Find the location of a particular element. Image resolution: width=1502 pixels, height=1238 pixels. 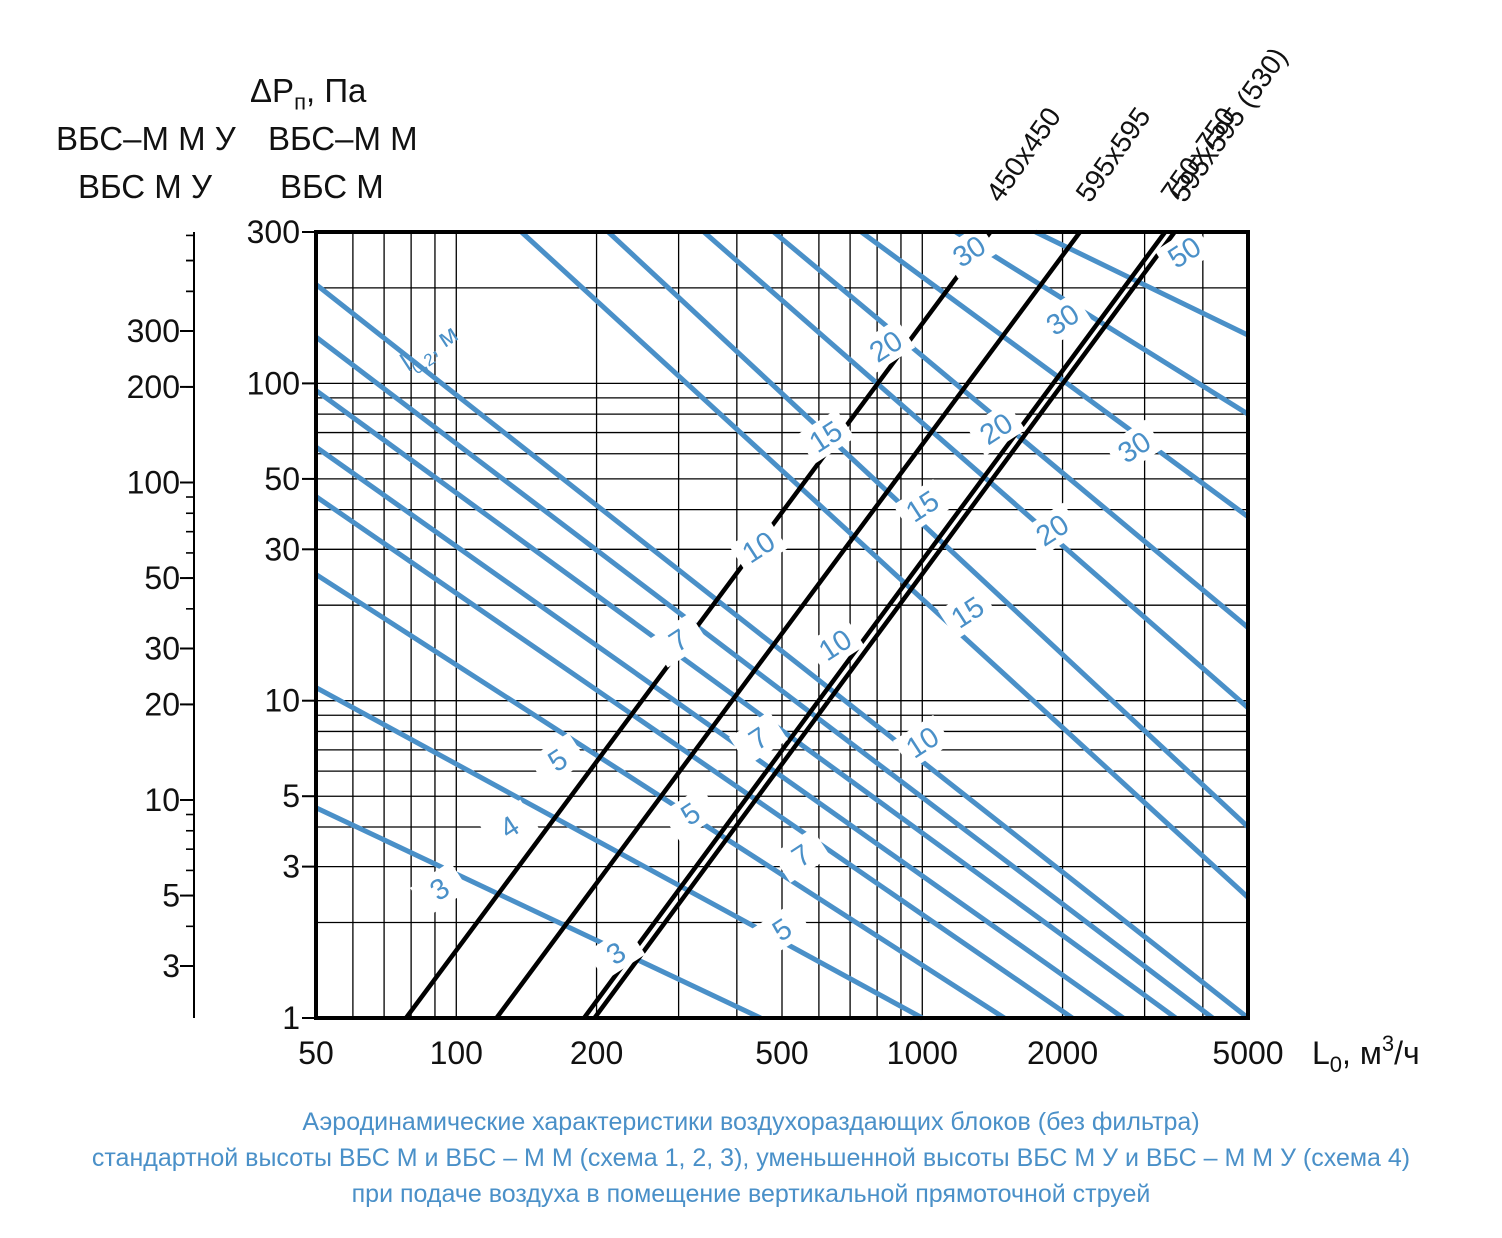

series-label: 595x595 (530) is located at coordinates (1228, 125).